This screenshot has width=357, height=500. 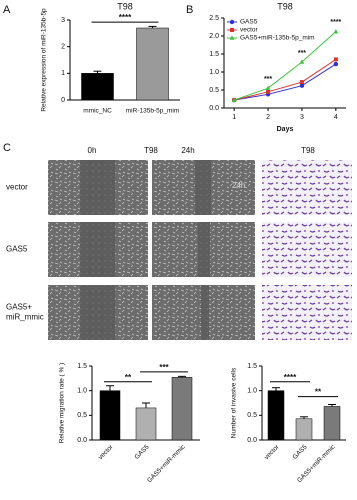 What do you see at coordinates (7, 10) in the screenshot?
I see `panel-label: A` at bounding box center [7, 10].